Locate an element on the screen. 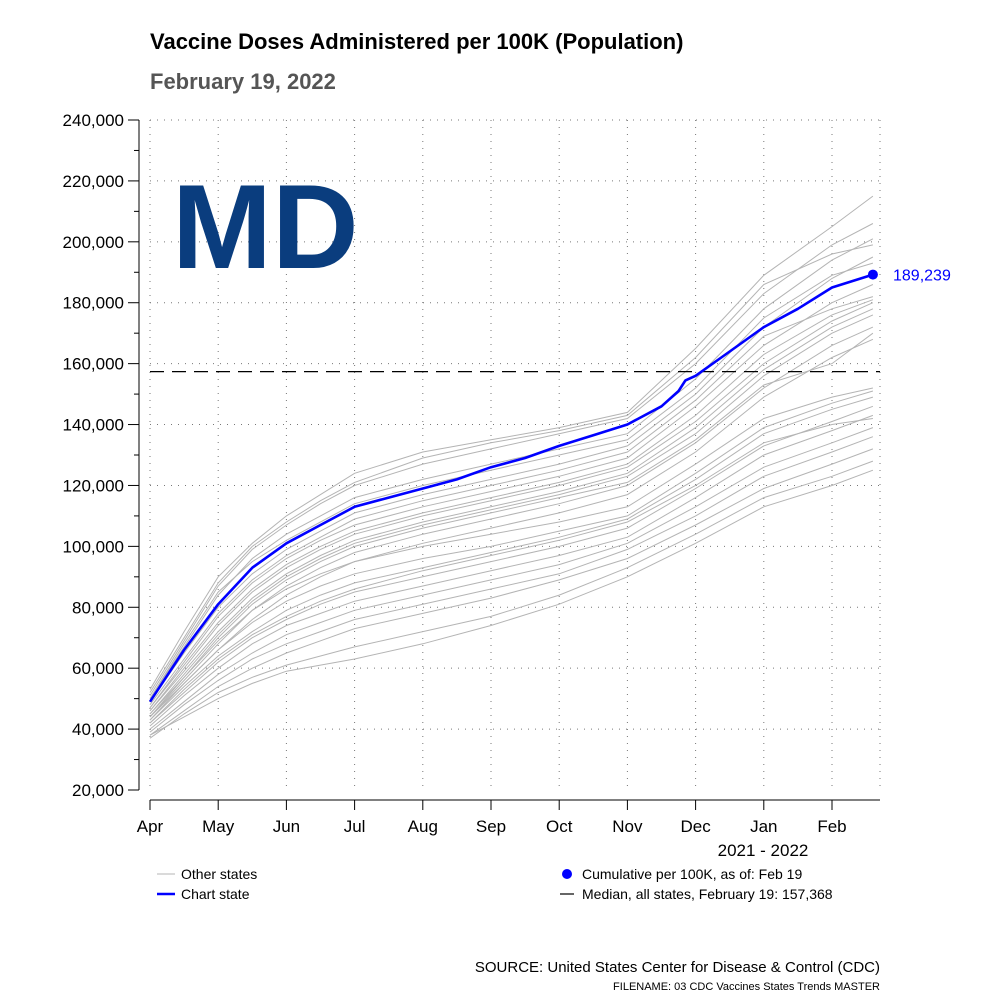 The image size is (1000, 1000). x-tick-label: Apr is located at coordinates (150, 826).